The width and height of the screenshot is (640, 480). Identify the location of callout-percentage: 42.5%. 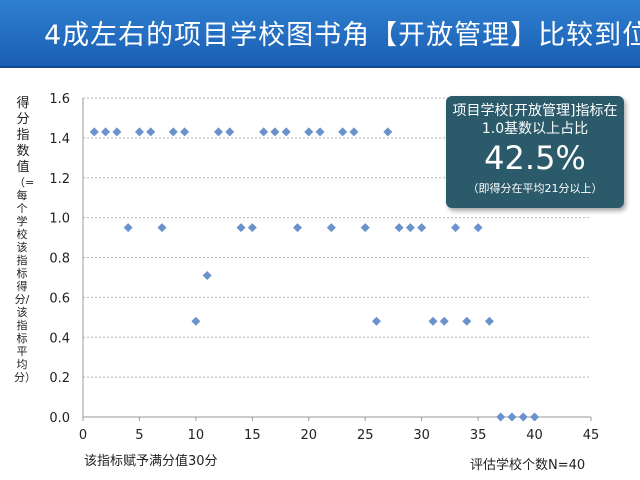
(535, 158).